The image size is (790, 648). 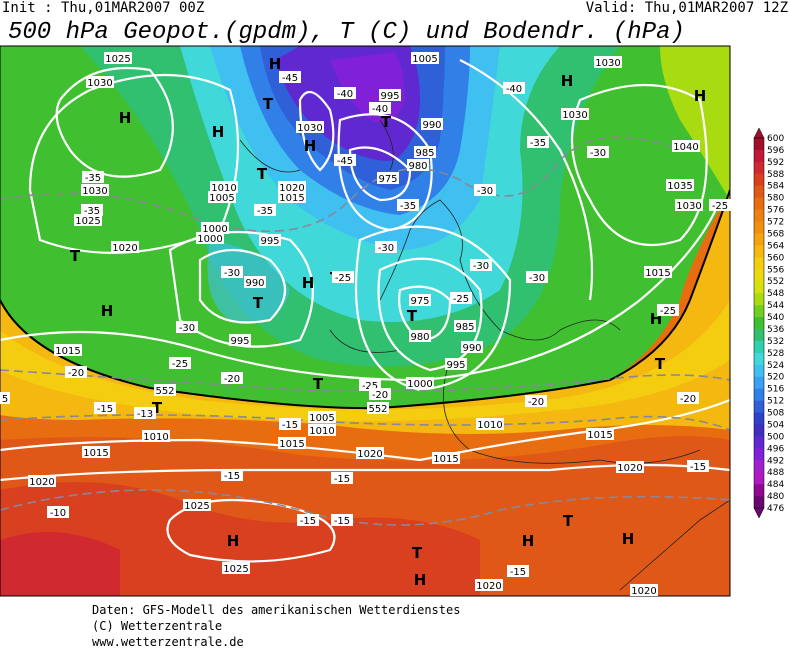 I want to click on colorbar-frame, so click(x=759, y=323).